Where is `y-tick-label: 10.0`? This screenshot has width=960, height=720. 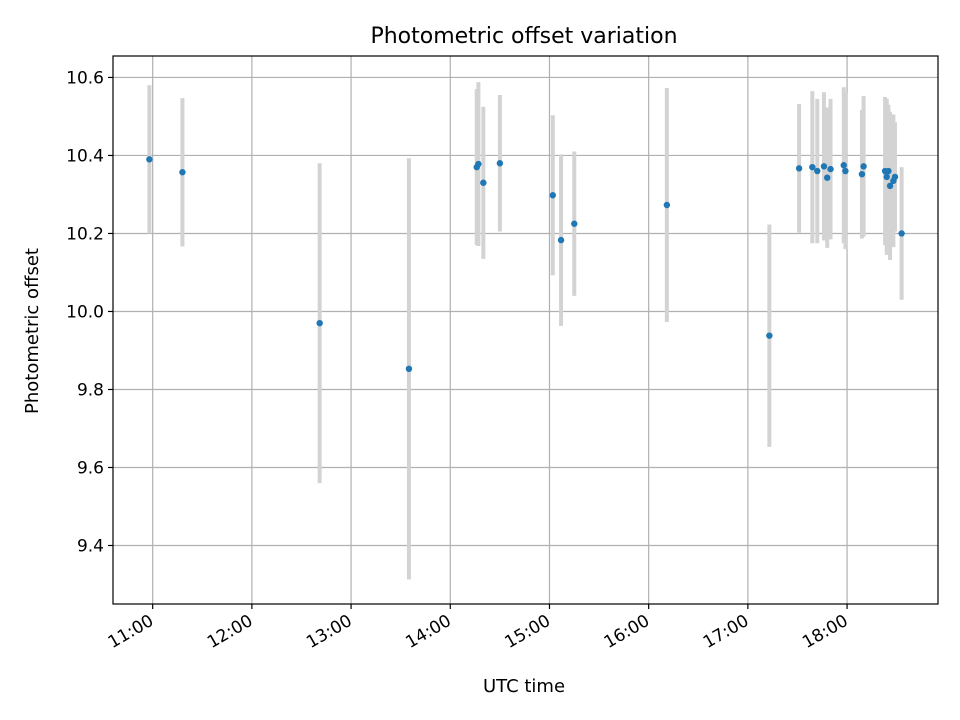
y-tick-label: 10.0 is located at coordinates (85, 312).